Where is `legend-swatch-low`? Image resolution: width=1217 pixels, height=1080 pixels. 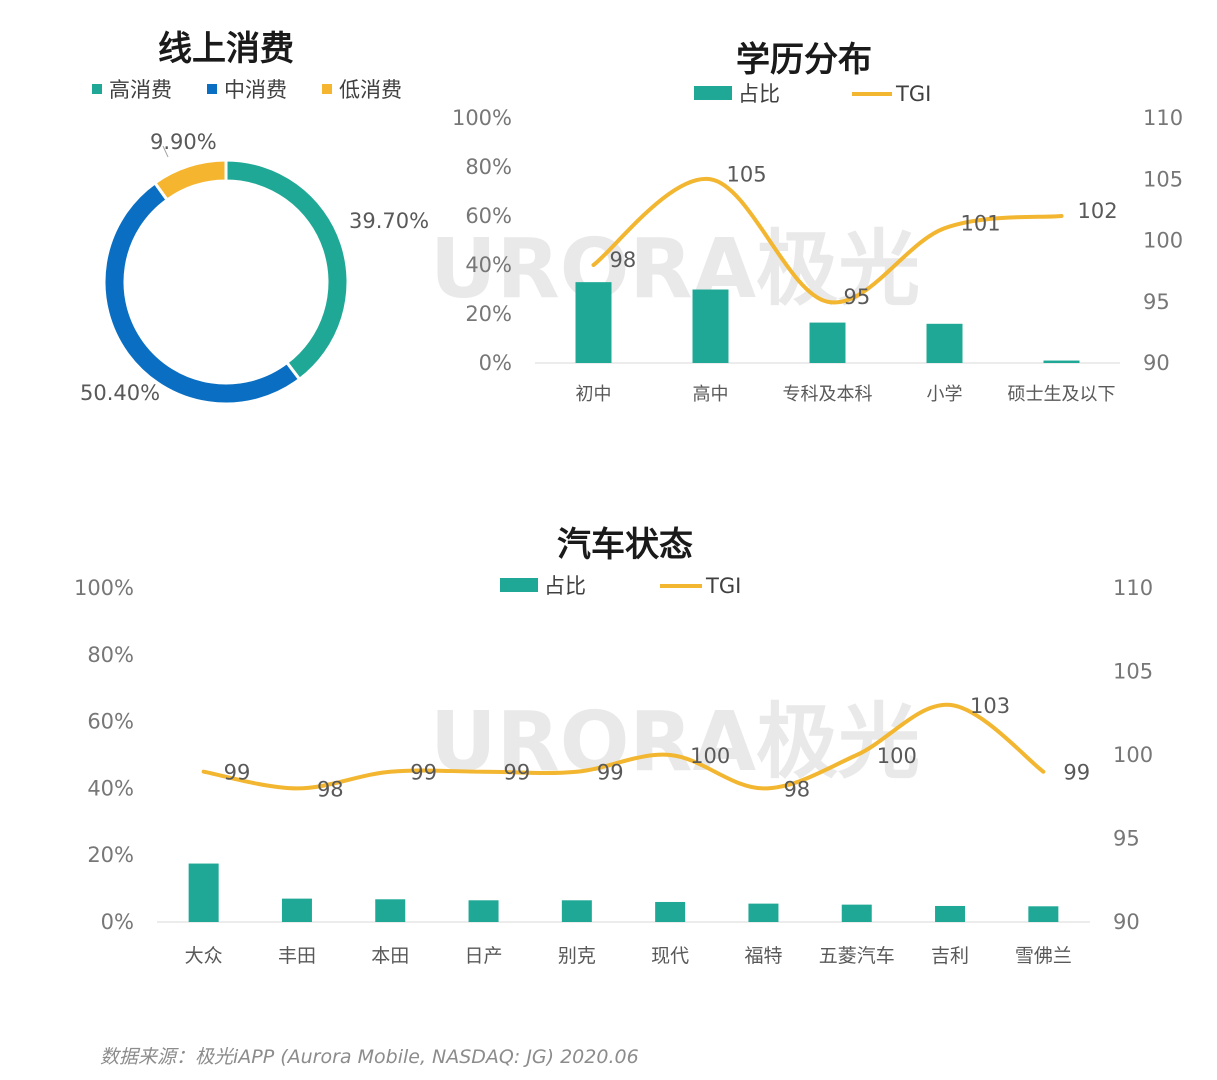
legend-swatch-low is located at coordinates (327, 89).